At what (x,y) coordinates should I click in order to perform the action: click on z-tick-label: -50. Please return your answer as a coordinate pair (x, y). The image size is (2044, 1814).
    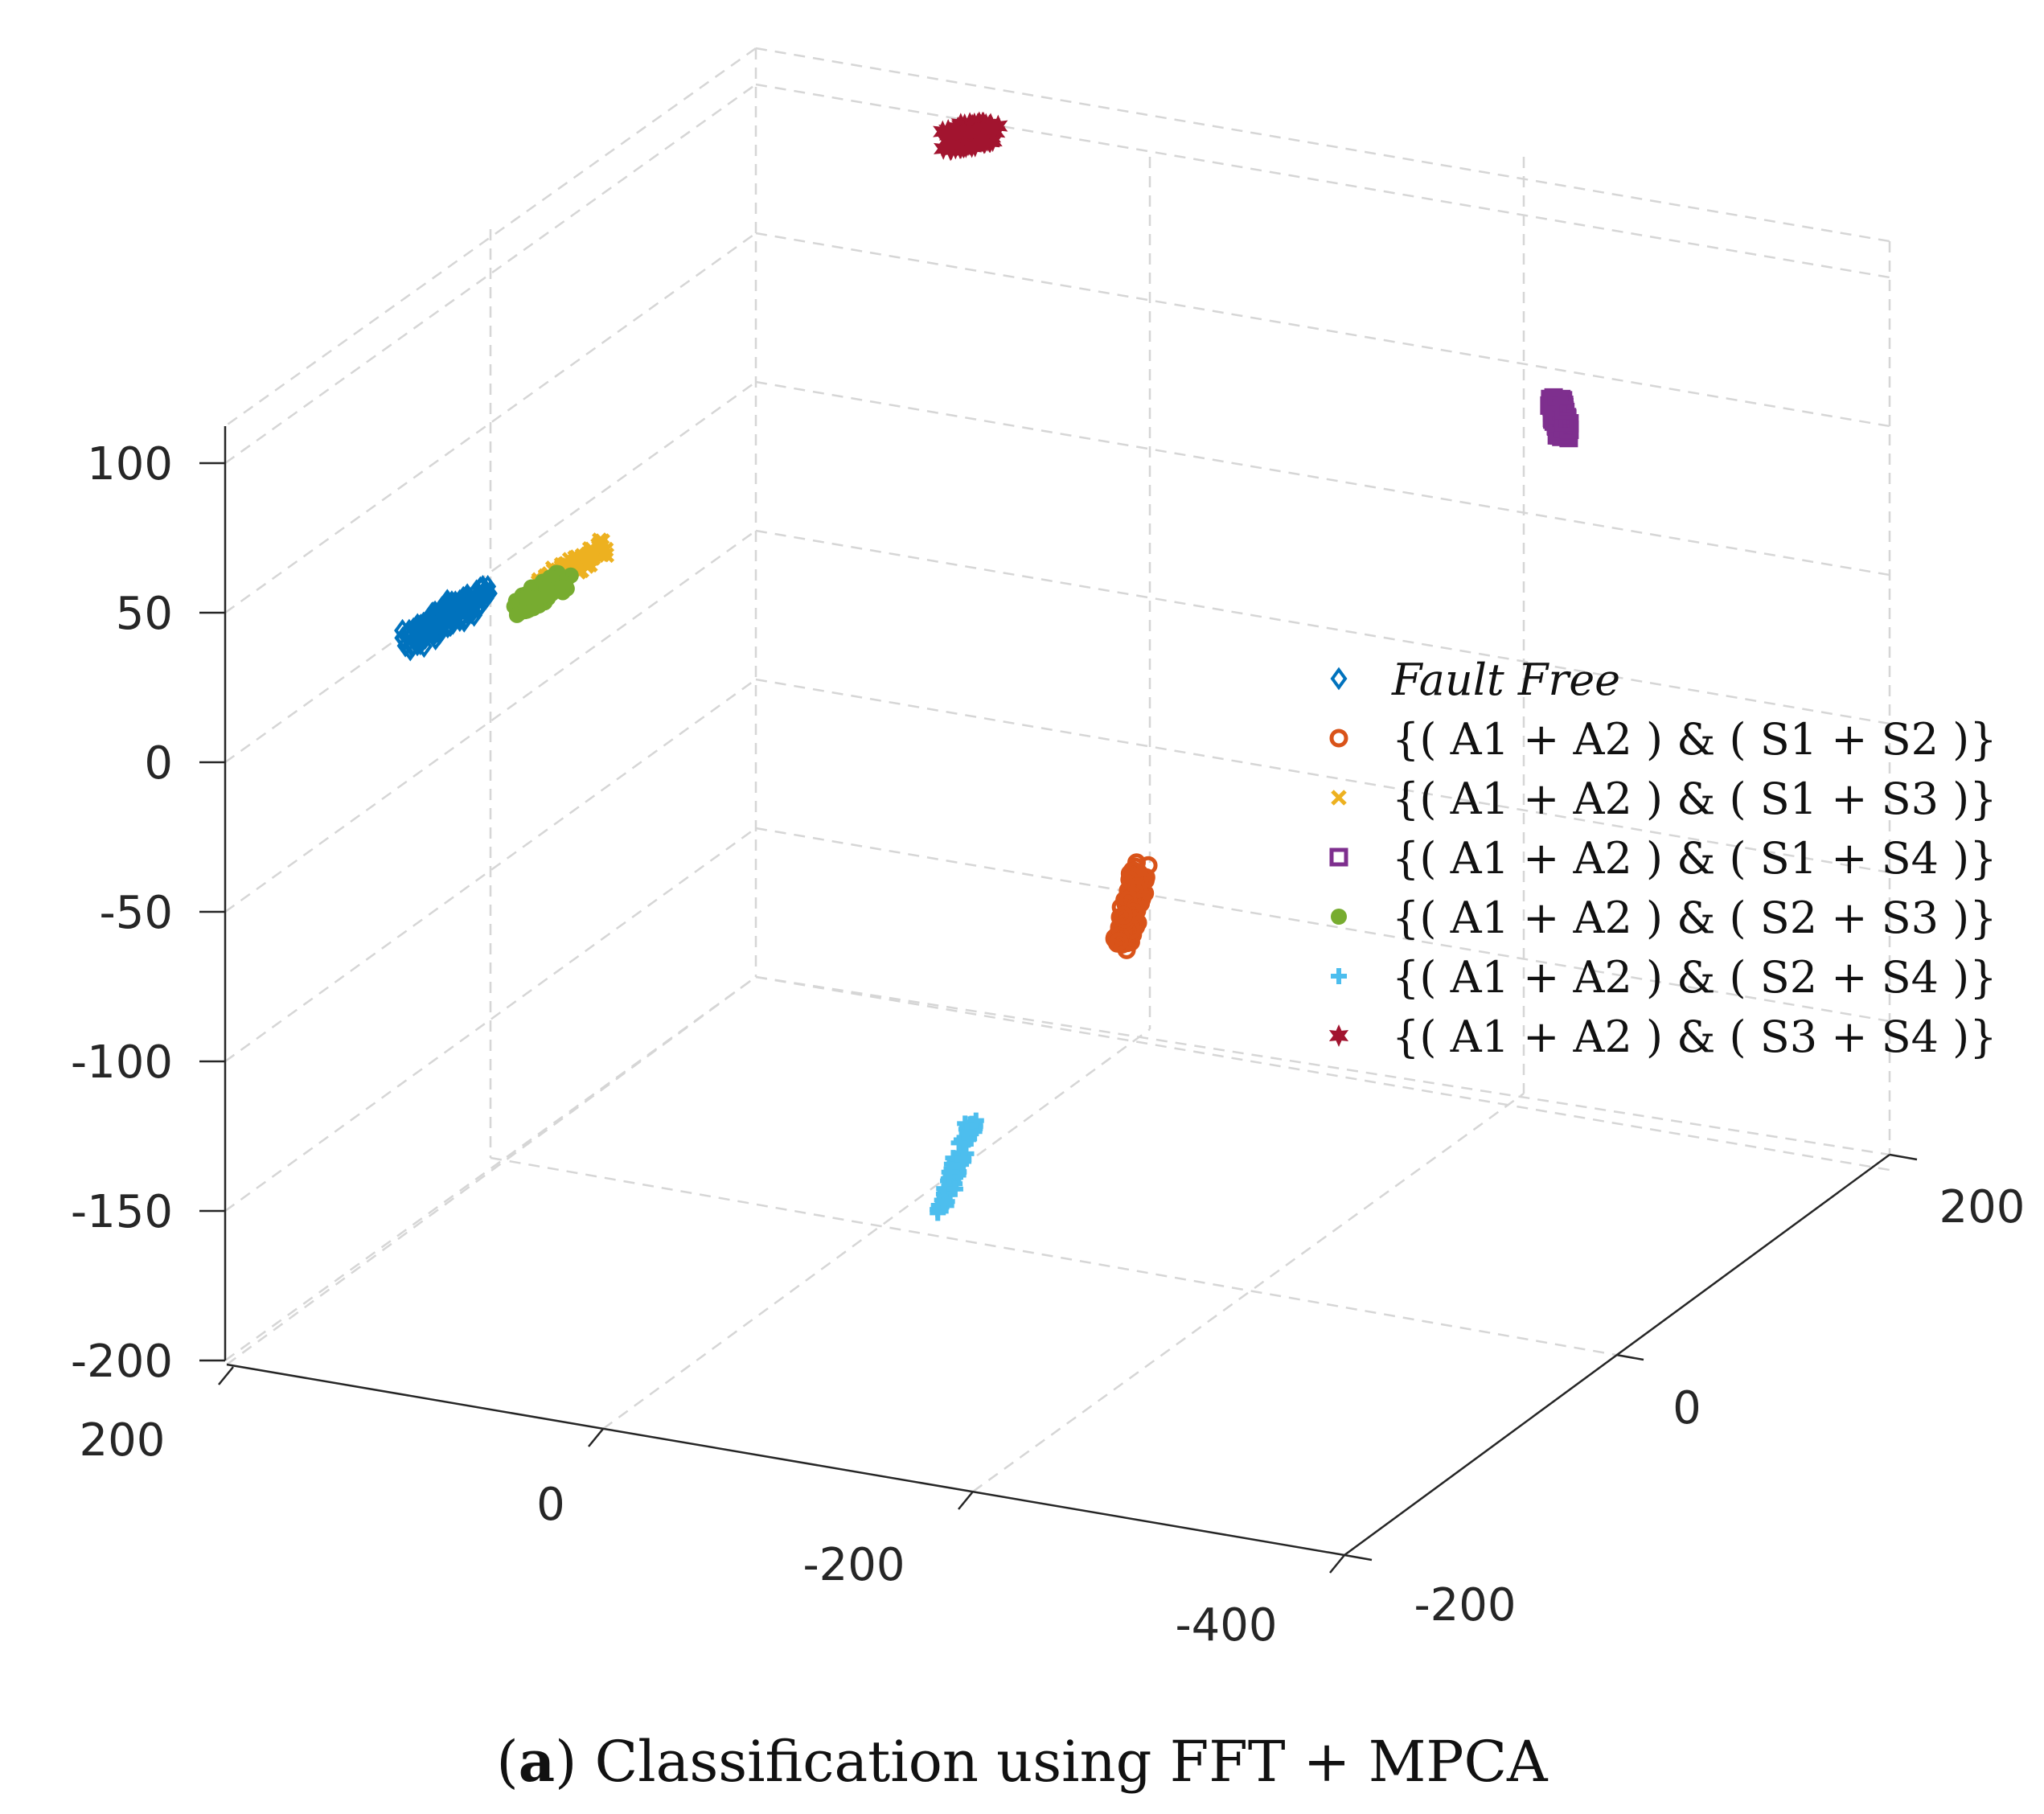
    Looking at the image, I should click on (136, 913).